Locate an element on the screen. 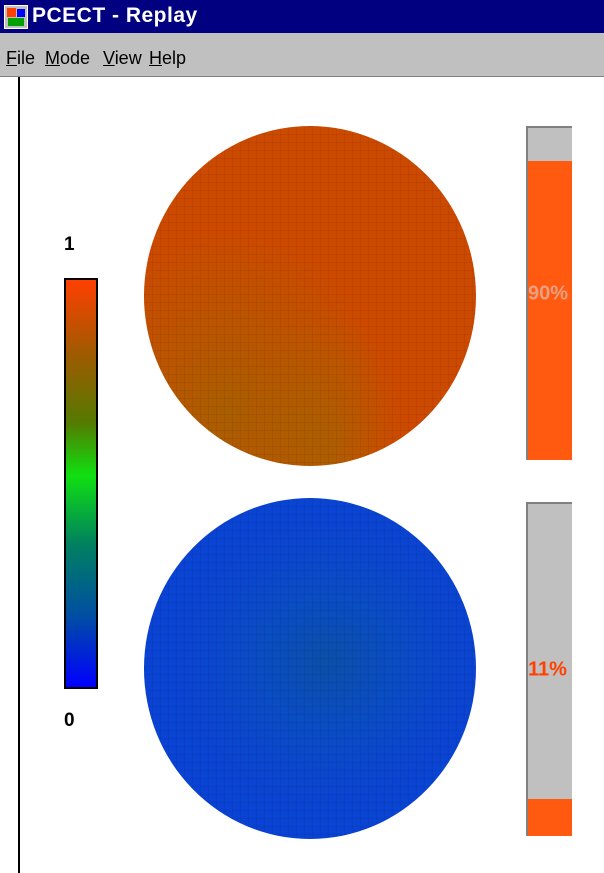 This screenshot has width=604, height=873. colorbar-max-label: 1 is located at coordinates (69, 244).